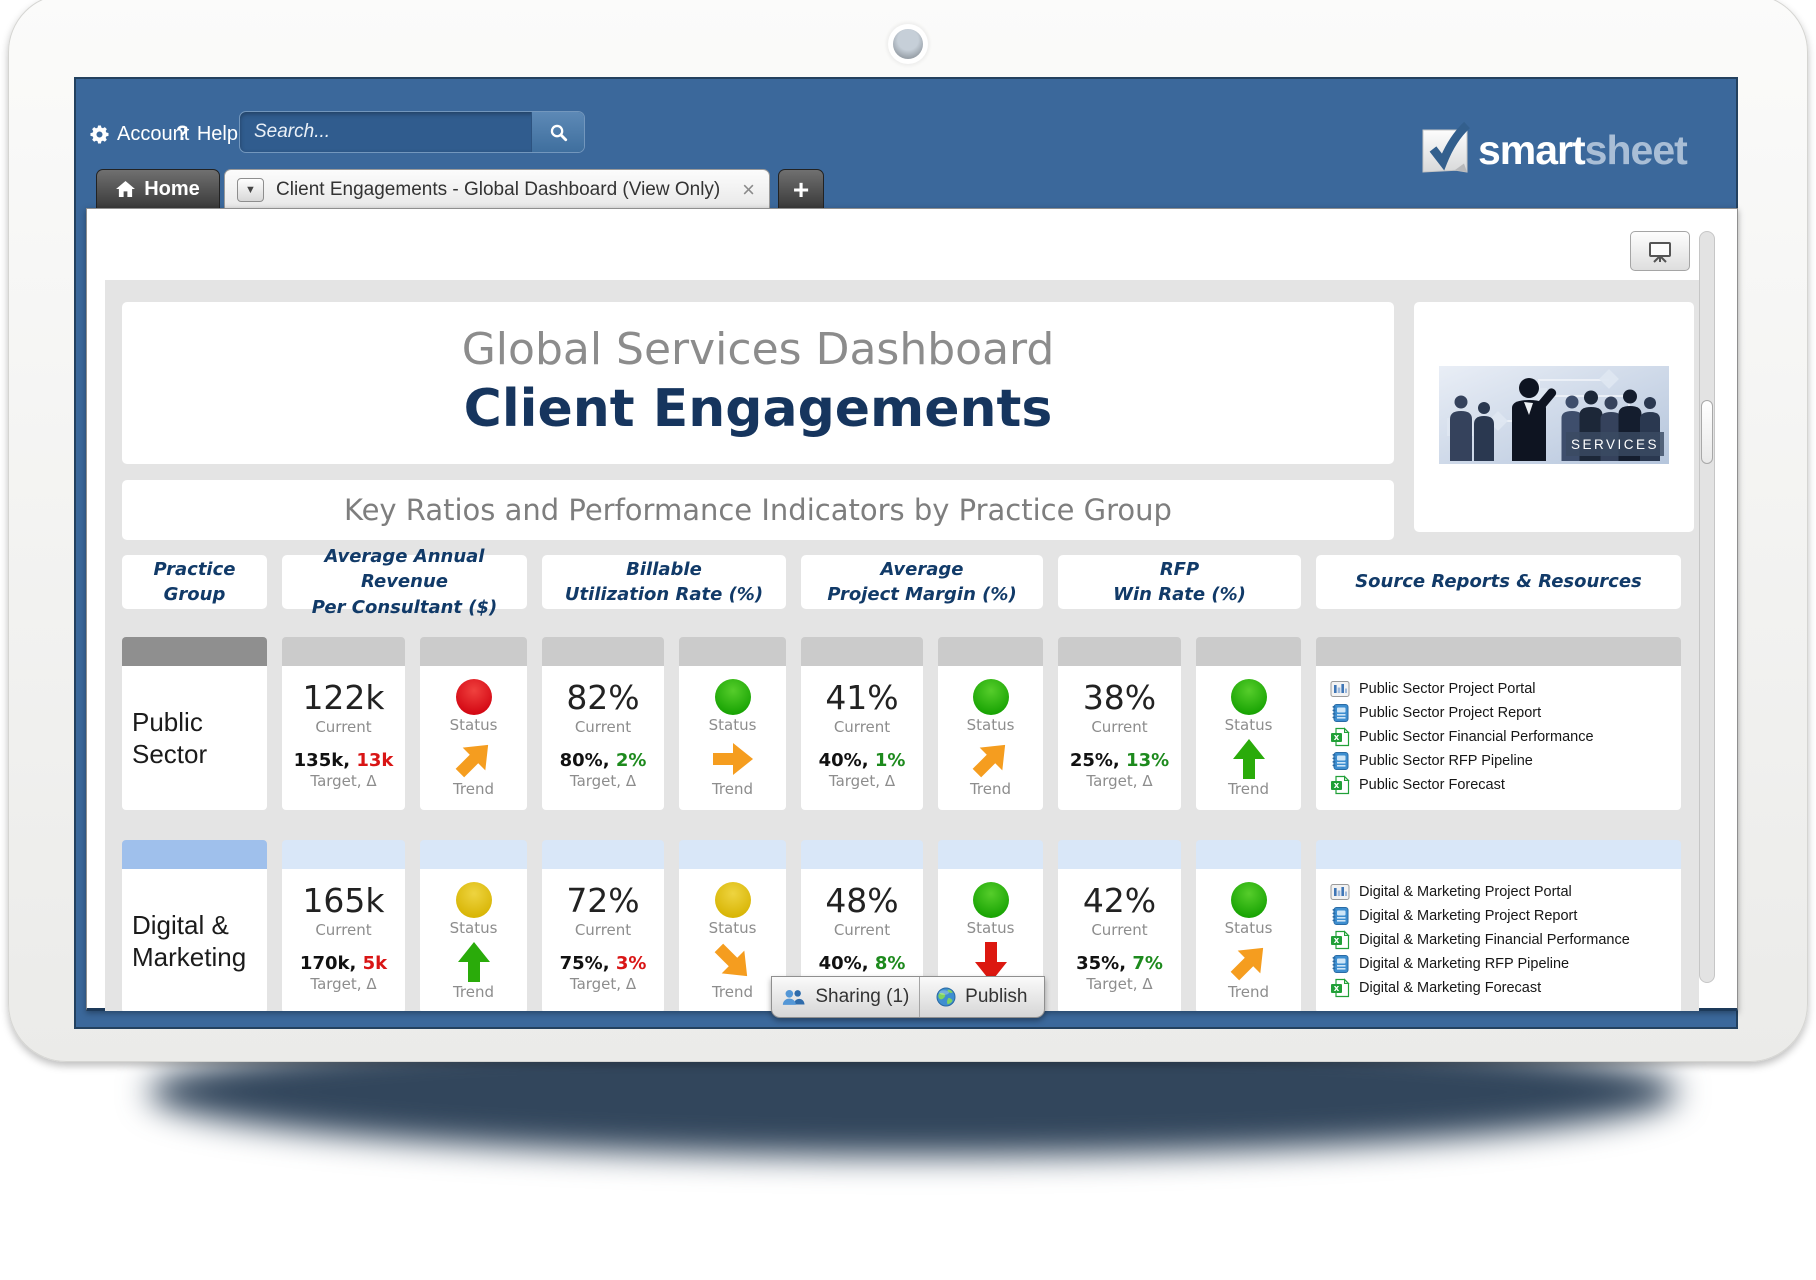 This screenshot has width=1816, height=1280. Describe the element at coordinates (343, 738) in the screenshot. I see `metric-value-card: 122k Current 135k, 13k Target, Δ` at that location.